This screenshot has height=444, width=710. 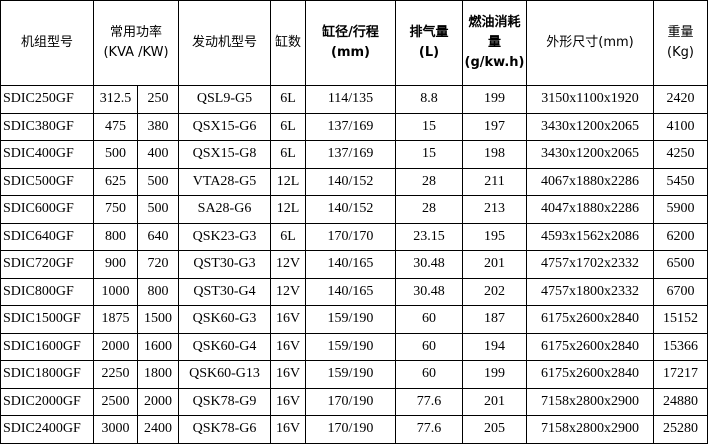 What do you see at coordinates (429, 52) in the screenshot?
I see `header-text: (L)` at bounding box center [429, 52].